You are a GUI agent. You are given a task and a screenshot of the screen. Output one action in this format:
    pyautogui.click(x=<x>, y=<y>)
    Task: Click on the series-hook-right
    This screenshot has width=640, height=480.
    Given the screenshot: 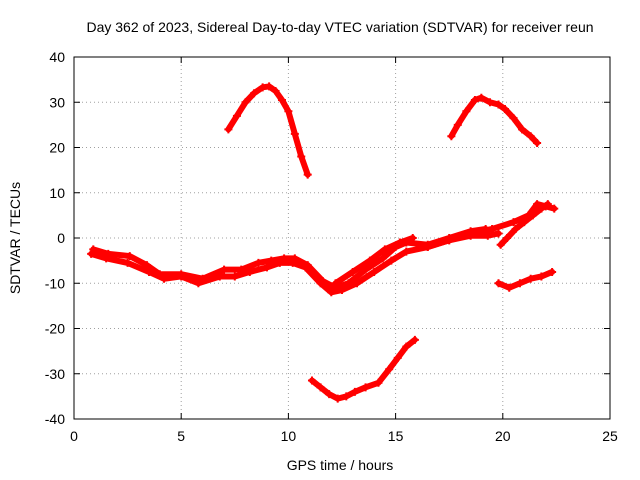 What is the action you would take?
    pyautogui.click(x=524, y=224)
    